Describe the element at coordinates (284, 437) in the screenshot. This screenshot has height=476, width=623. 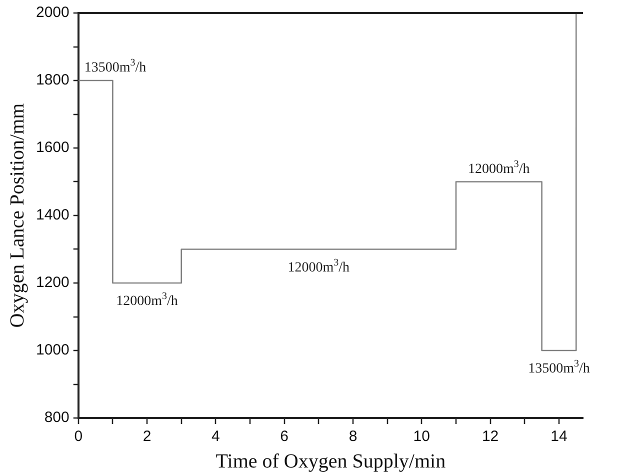
I see `x-tick-label: 6` at that location.